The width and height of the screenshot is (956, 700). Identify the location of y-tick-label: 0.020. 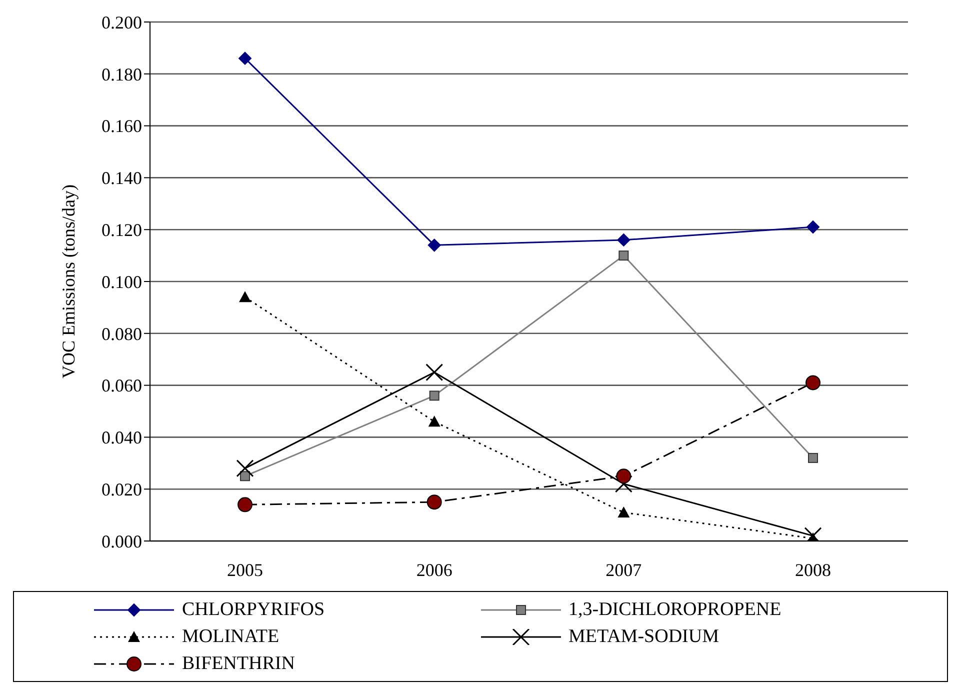
(122, 489).